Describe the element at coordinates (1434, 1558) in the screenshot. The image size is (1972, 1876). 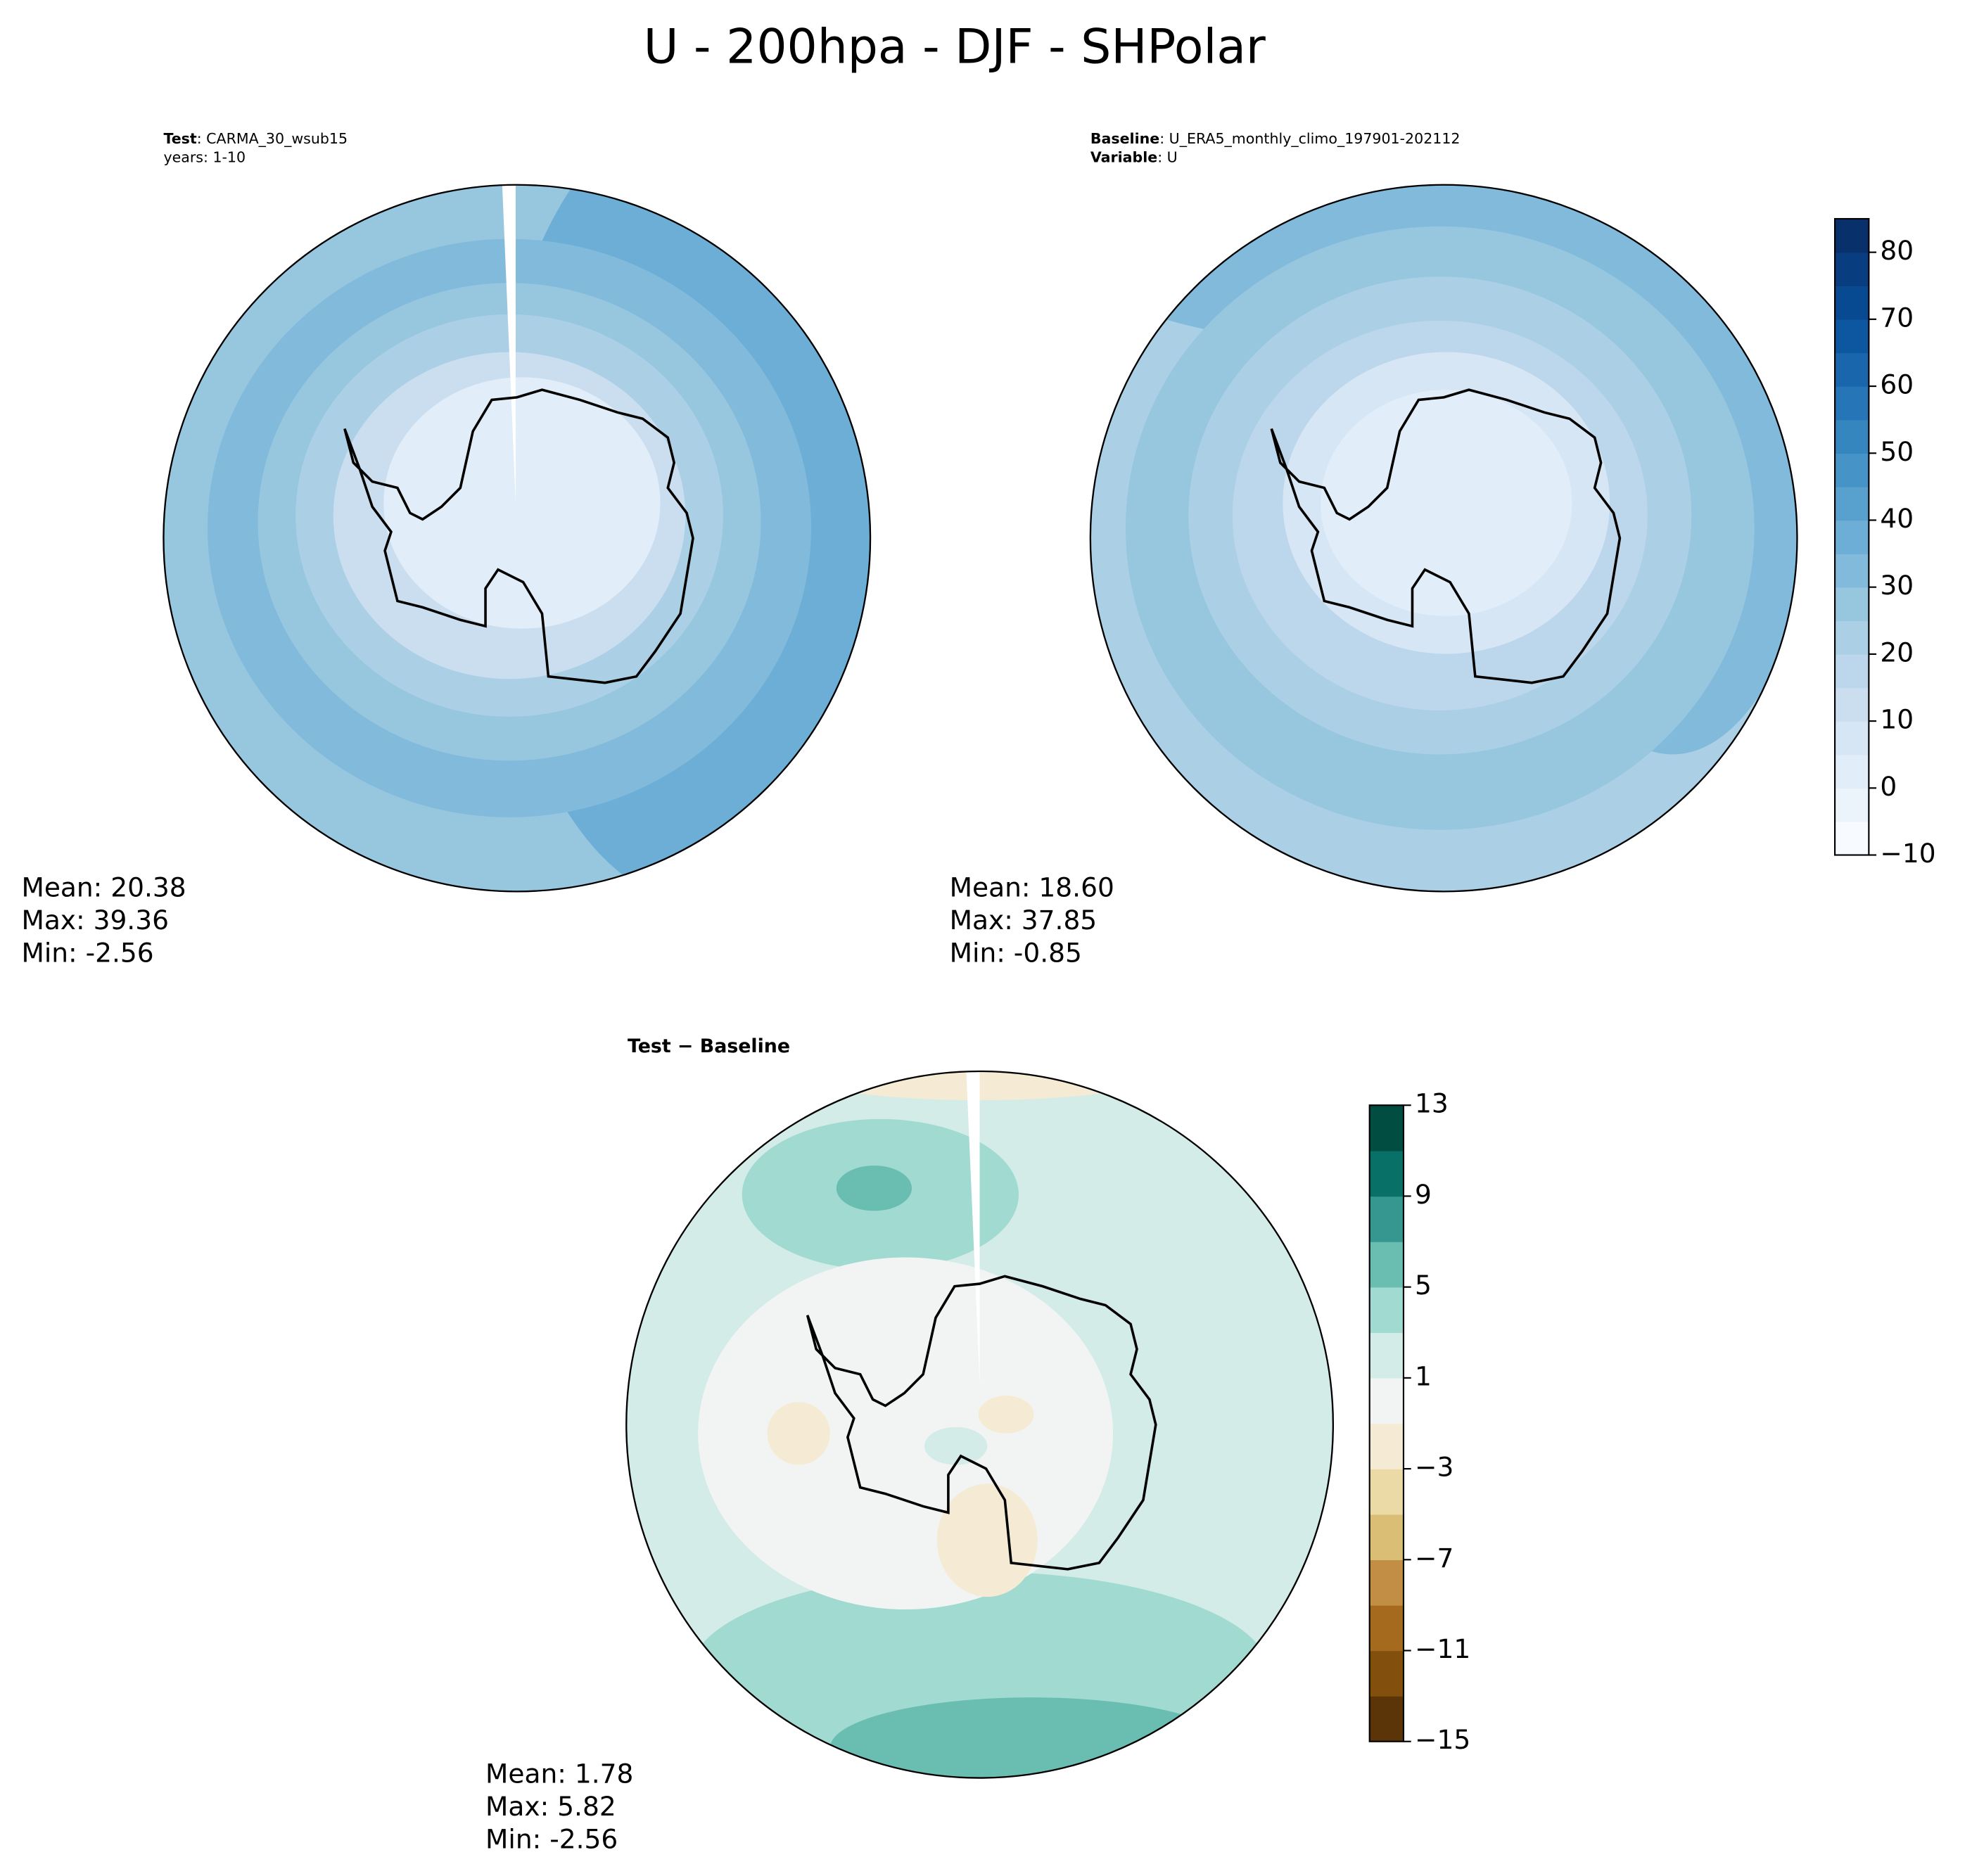
I see `tick-label: −7` at that location.